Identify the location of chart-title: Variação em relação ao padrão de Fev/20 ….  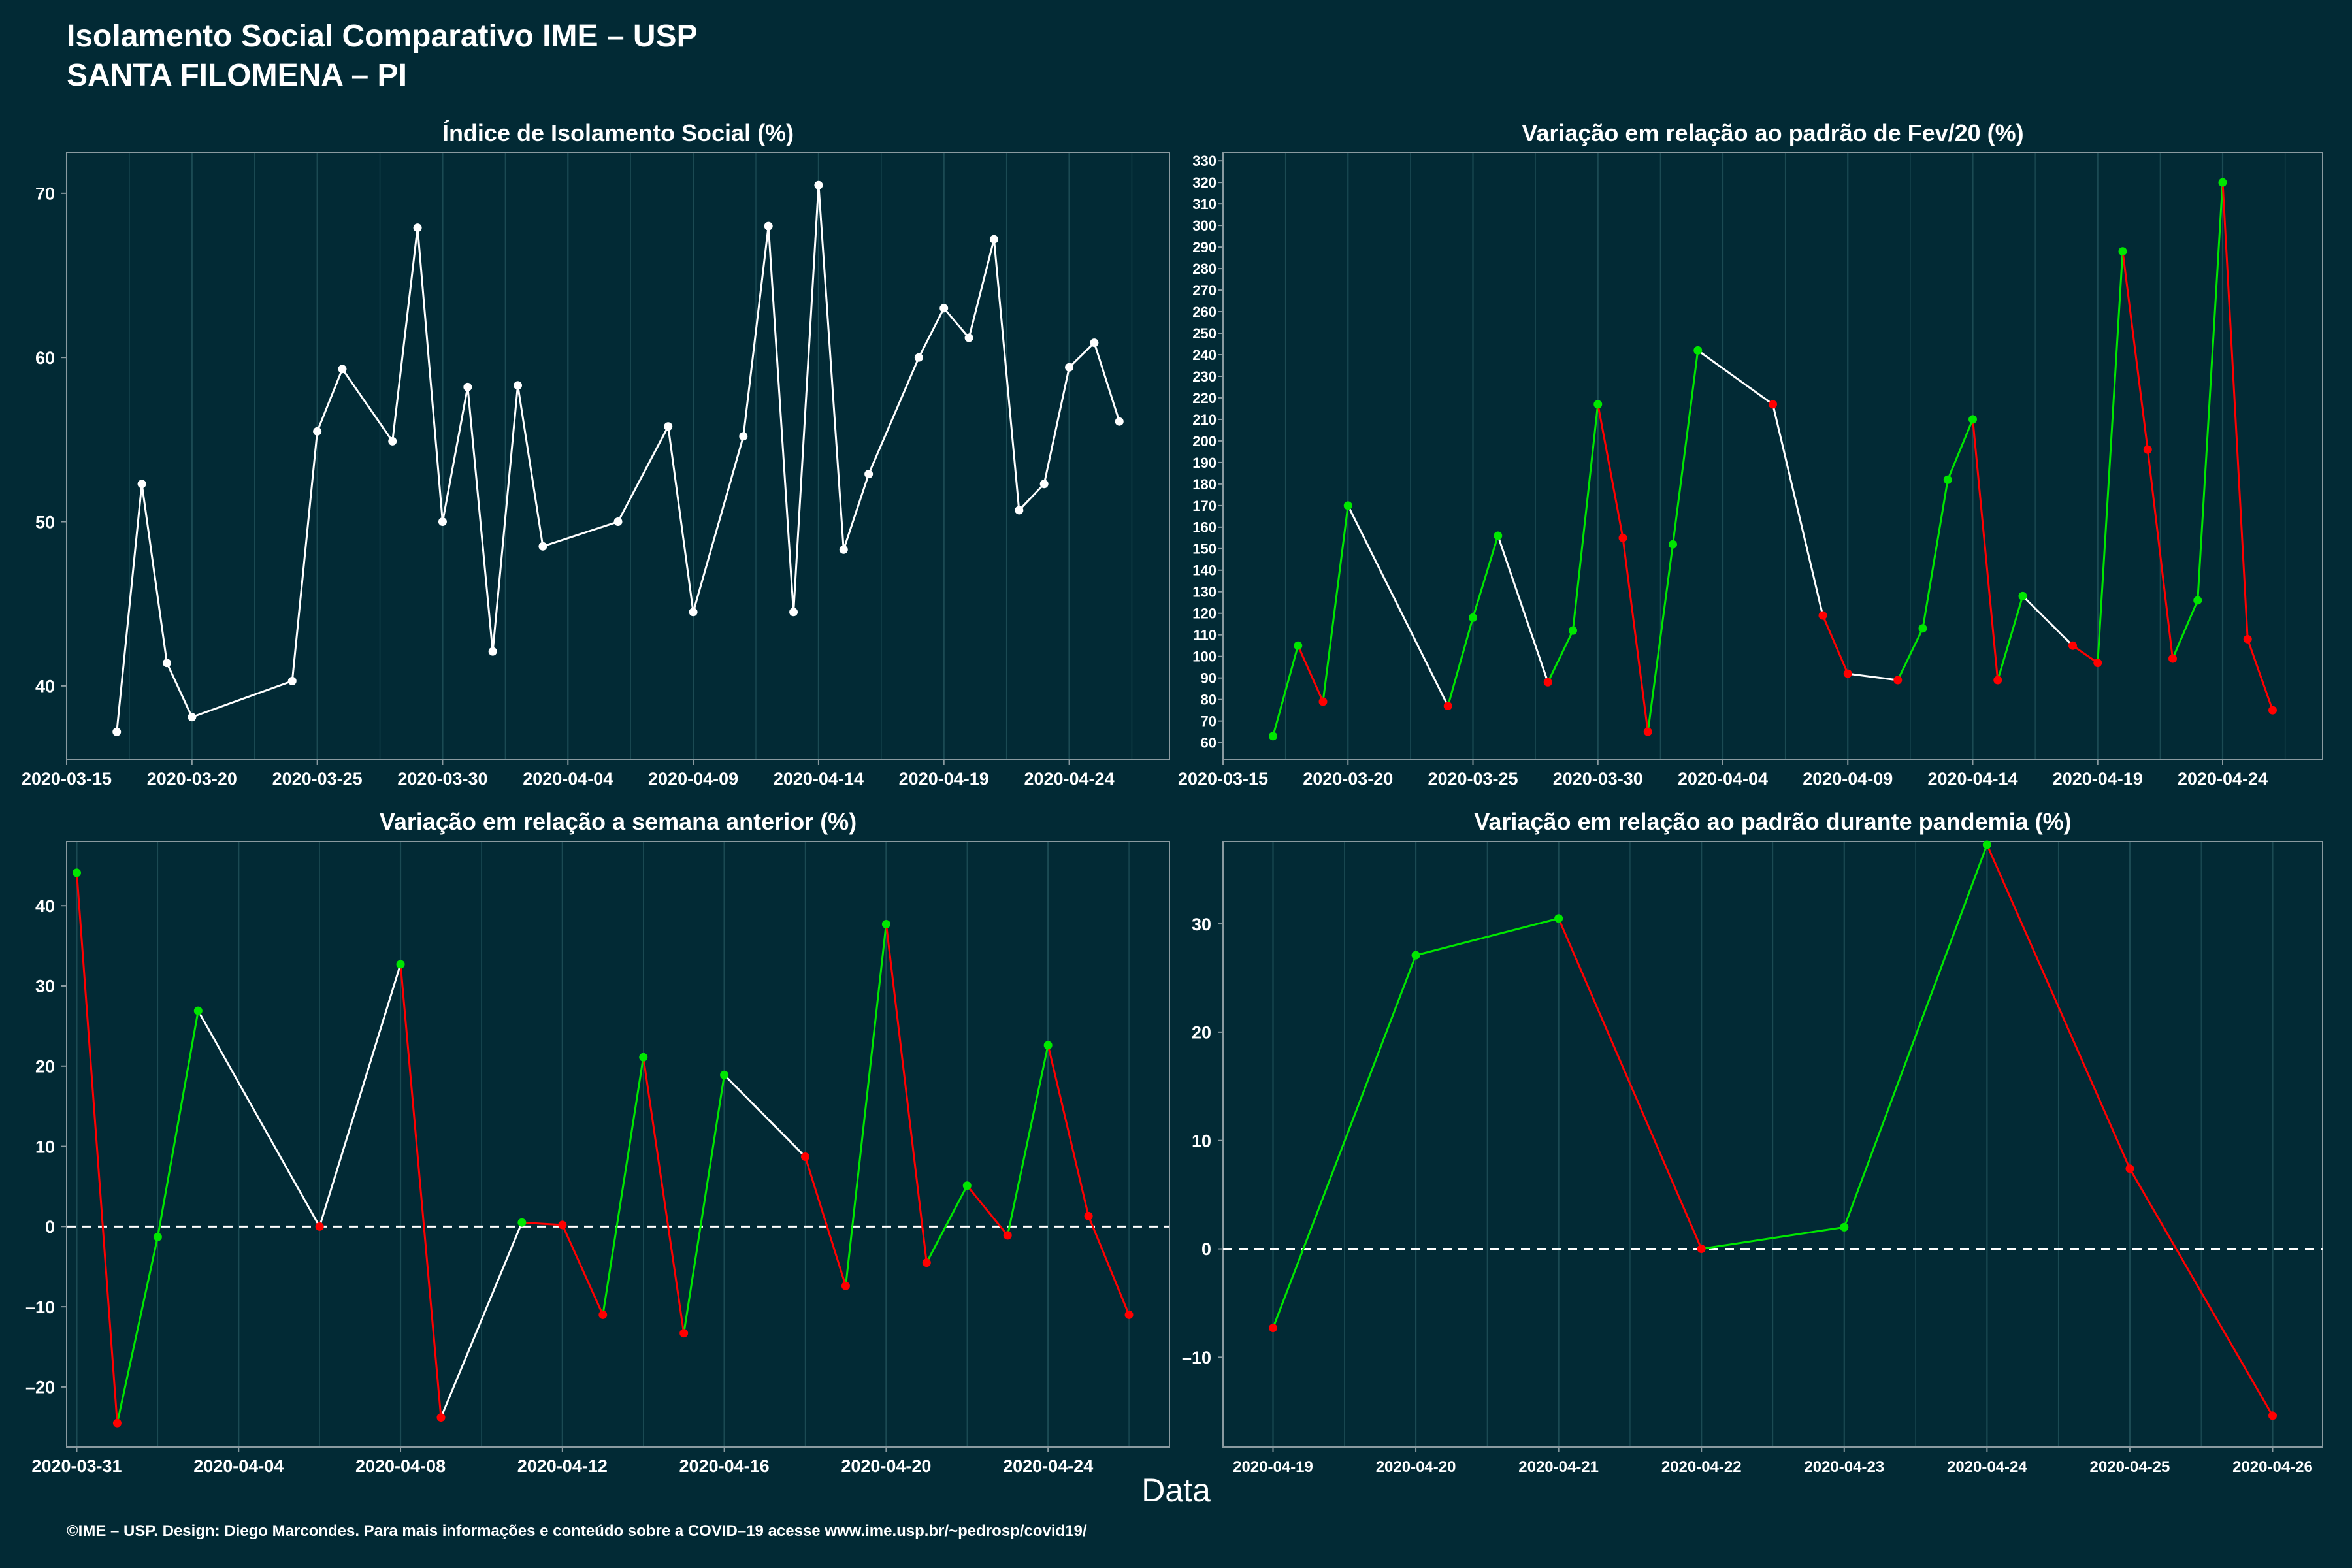
(1772, 133).